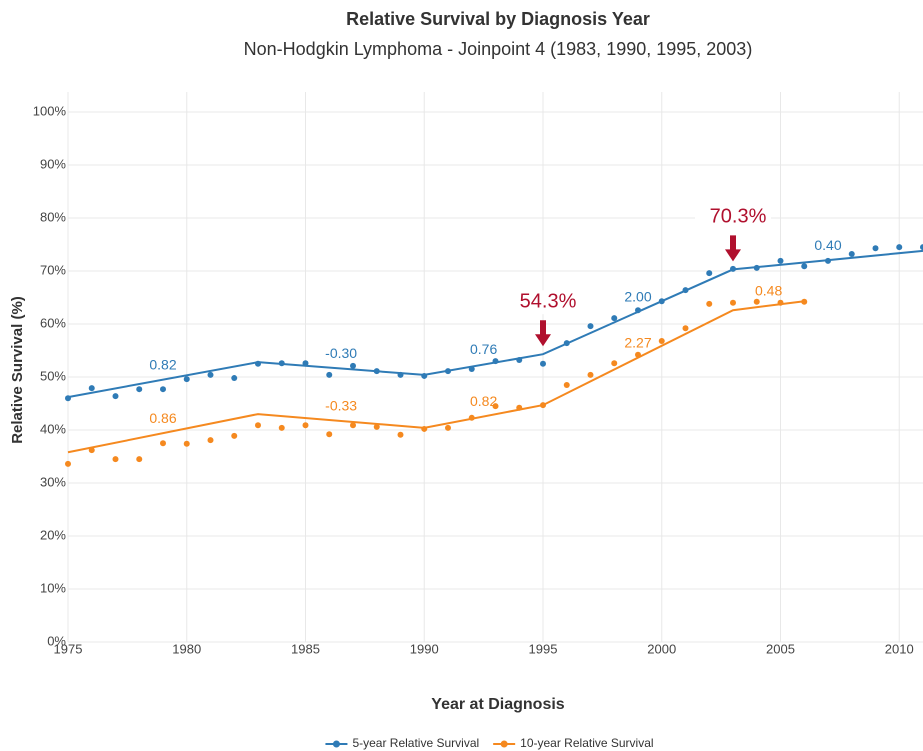 The image size is (923, 751). I want to click on segment-label: 0.48, so click(768, 290).